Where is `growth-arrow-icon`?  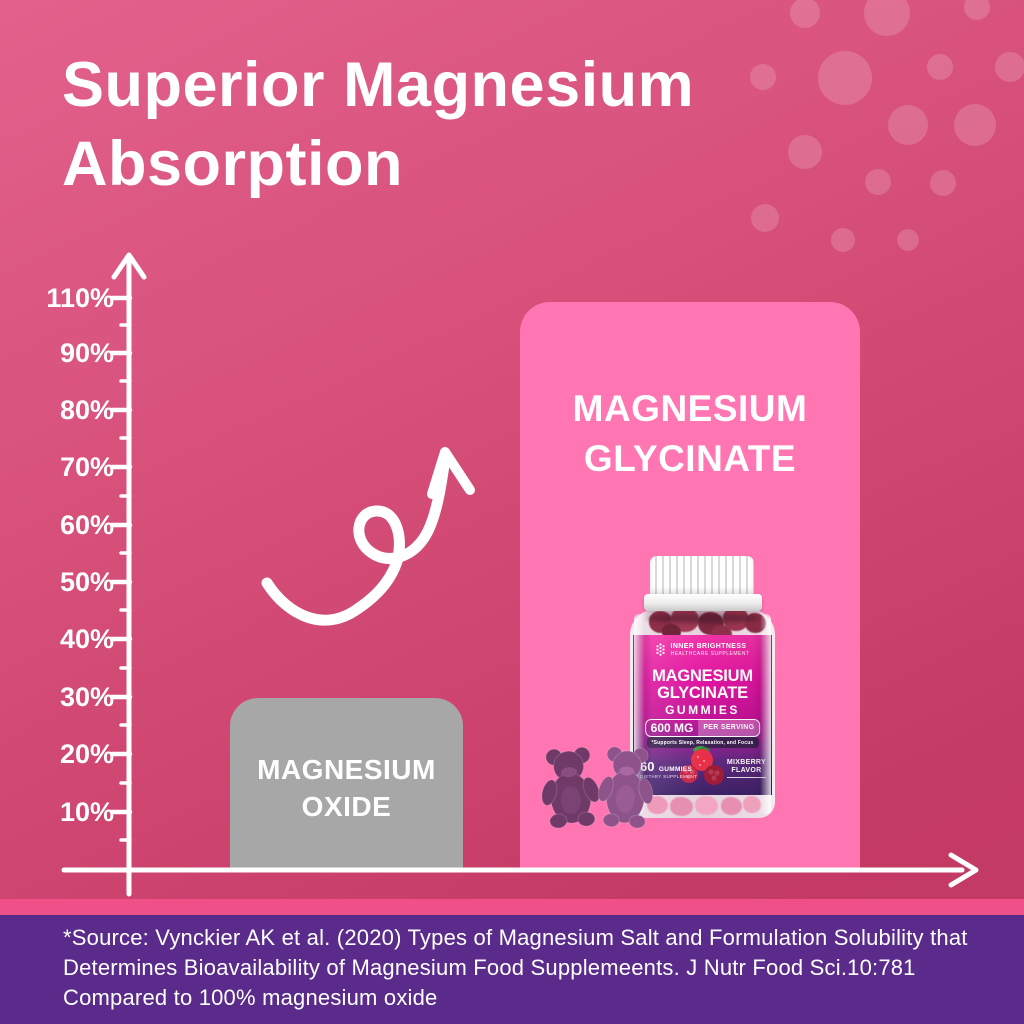 growth-arrow-icon is located at coordinates (368, 536).